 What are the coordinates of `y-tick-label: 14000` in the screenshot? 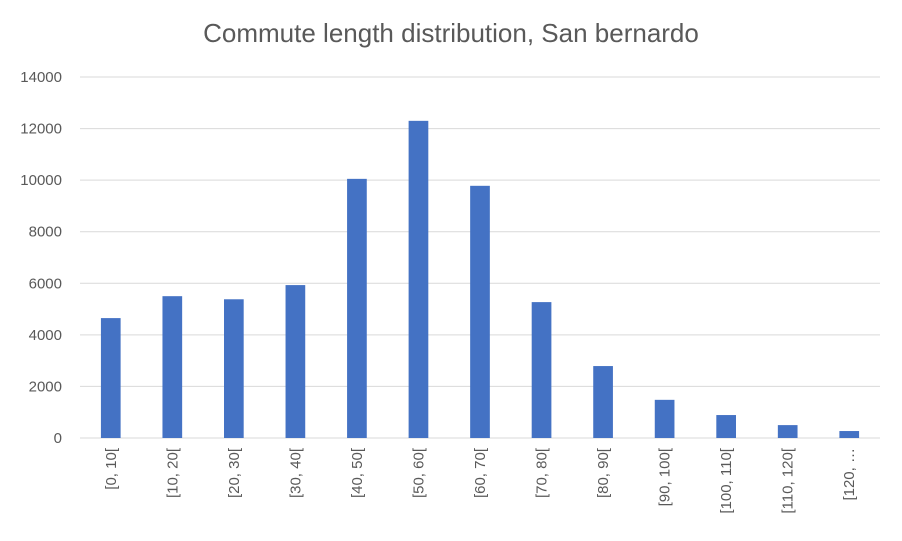 It's located at (41, 77).